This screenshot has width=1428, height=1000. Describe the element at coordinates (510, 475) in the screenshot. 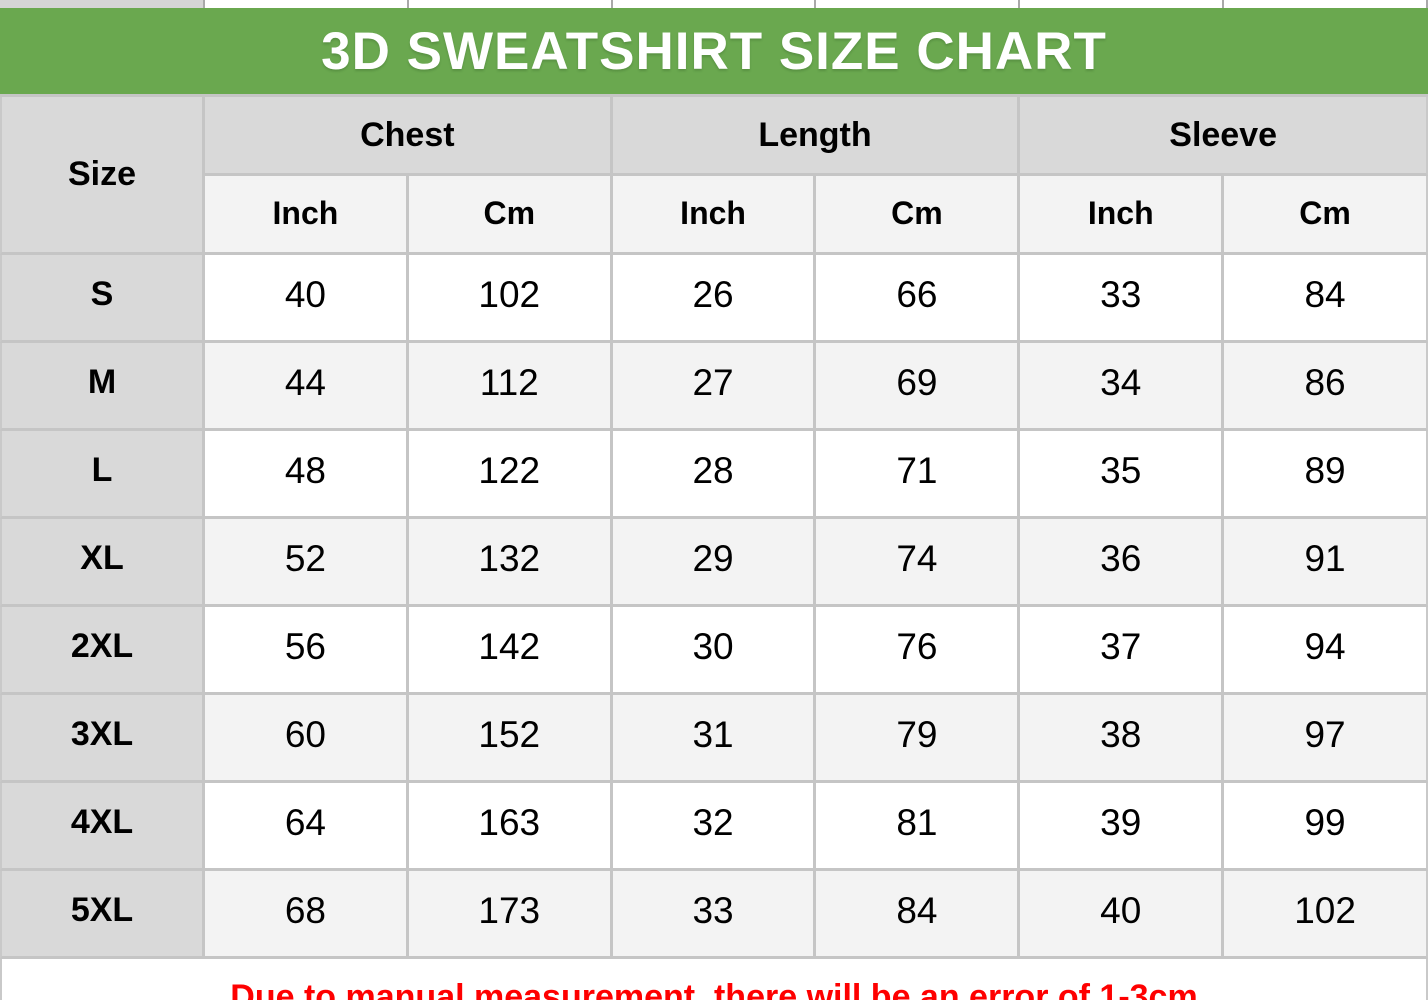

I see `value-cell: 122` at that location.